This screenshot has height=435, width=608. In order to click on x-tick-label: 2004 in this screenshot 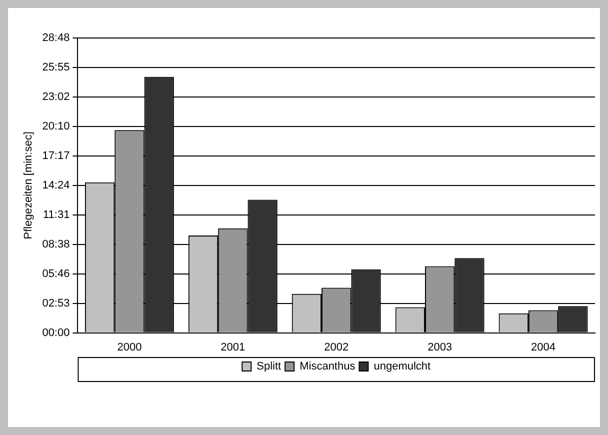, I will do `click(543, 347)`.